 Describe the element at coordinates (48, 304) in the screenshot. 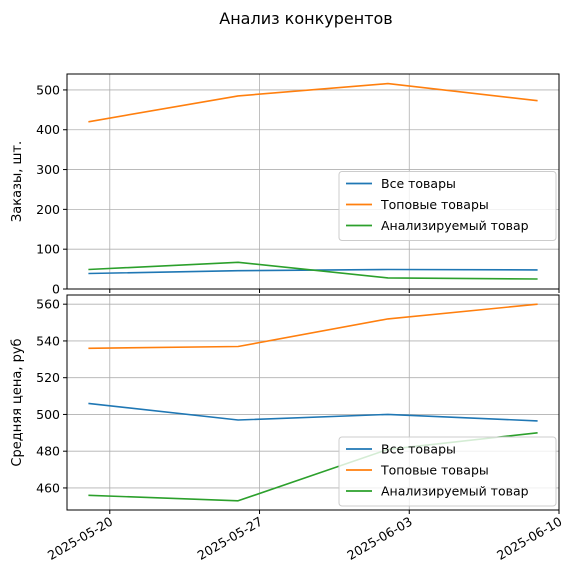

I see `y-tick-label: 560` at that location.